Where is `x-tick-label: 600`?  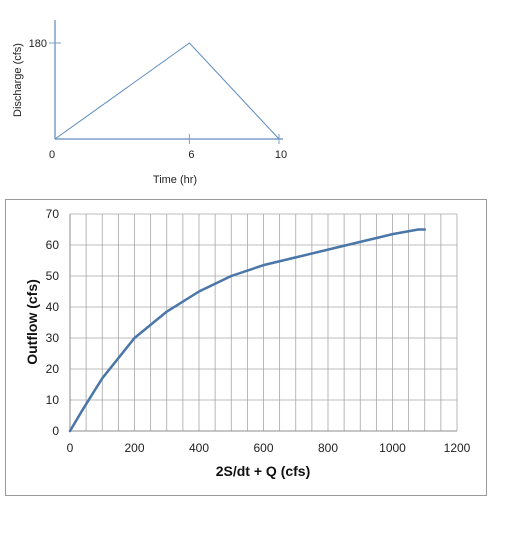 x-tick-label: 600 is located at coordinates (263, 448).